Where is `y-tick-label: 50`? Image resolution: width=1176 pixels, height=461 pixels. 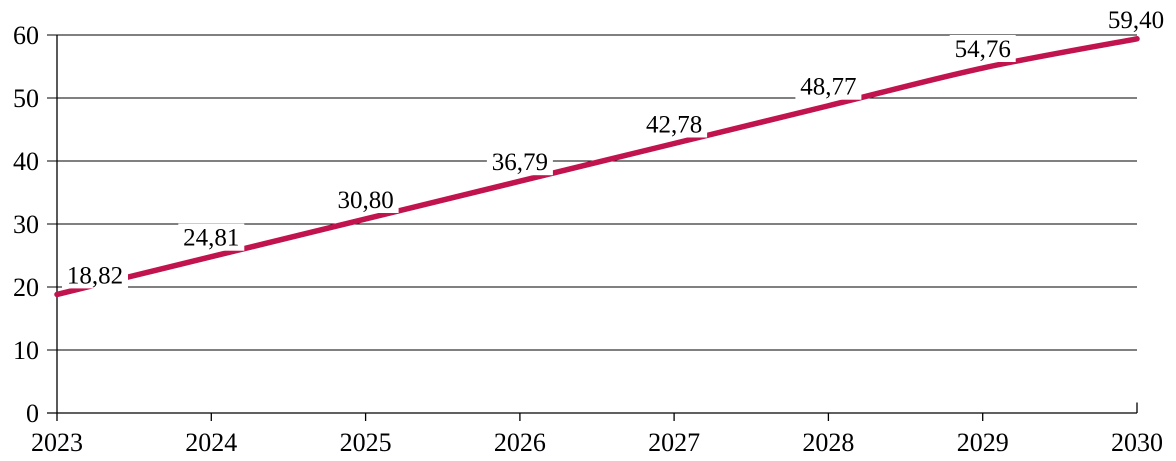
y-tick-label: 50 is located at coordinates (26, 98).